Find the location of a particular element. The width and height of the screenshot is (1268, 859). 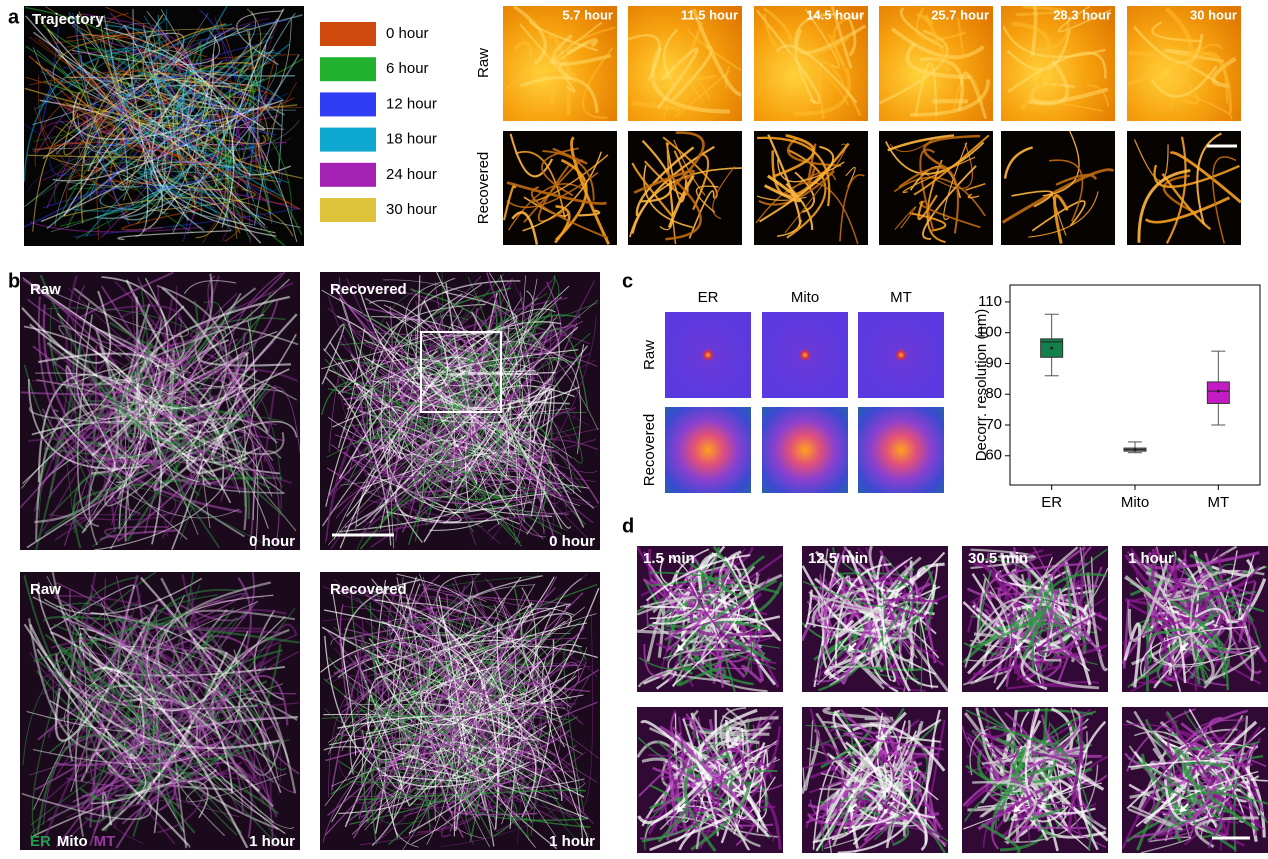

label: b is located at coordinates (14, 281).